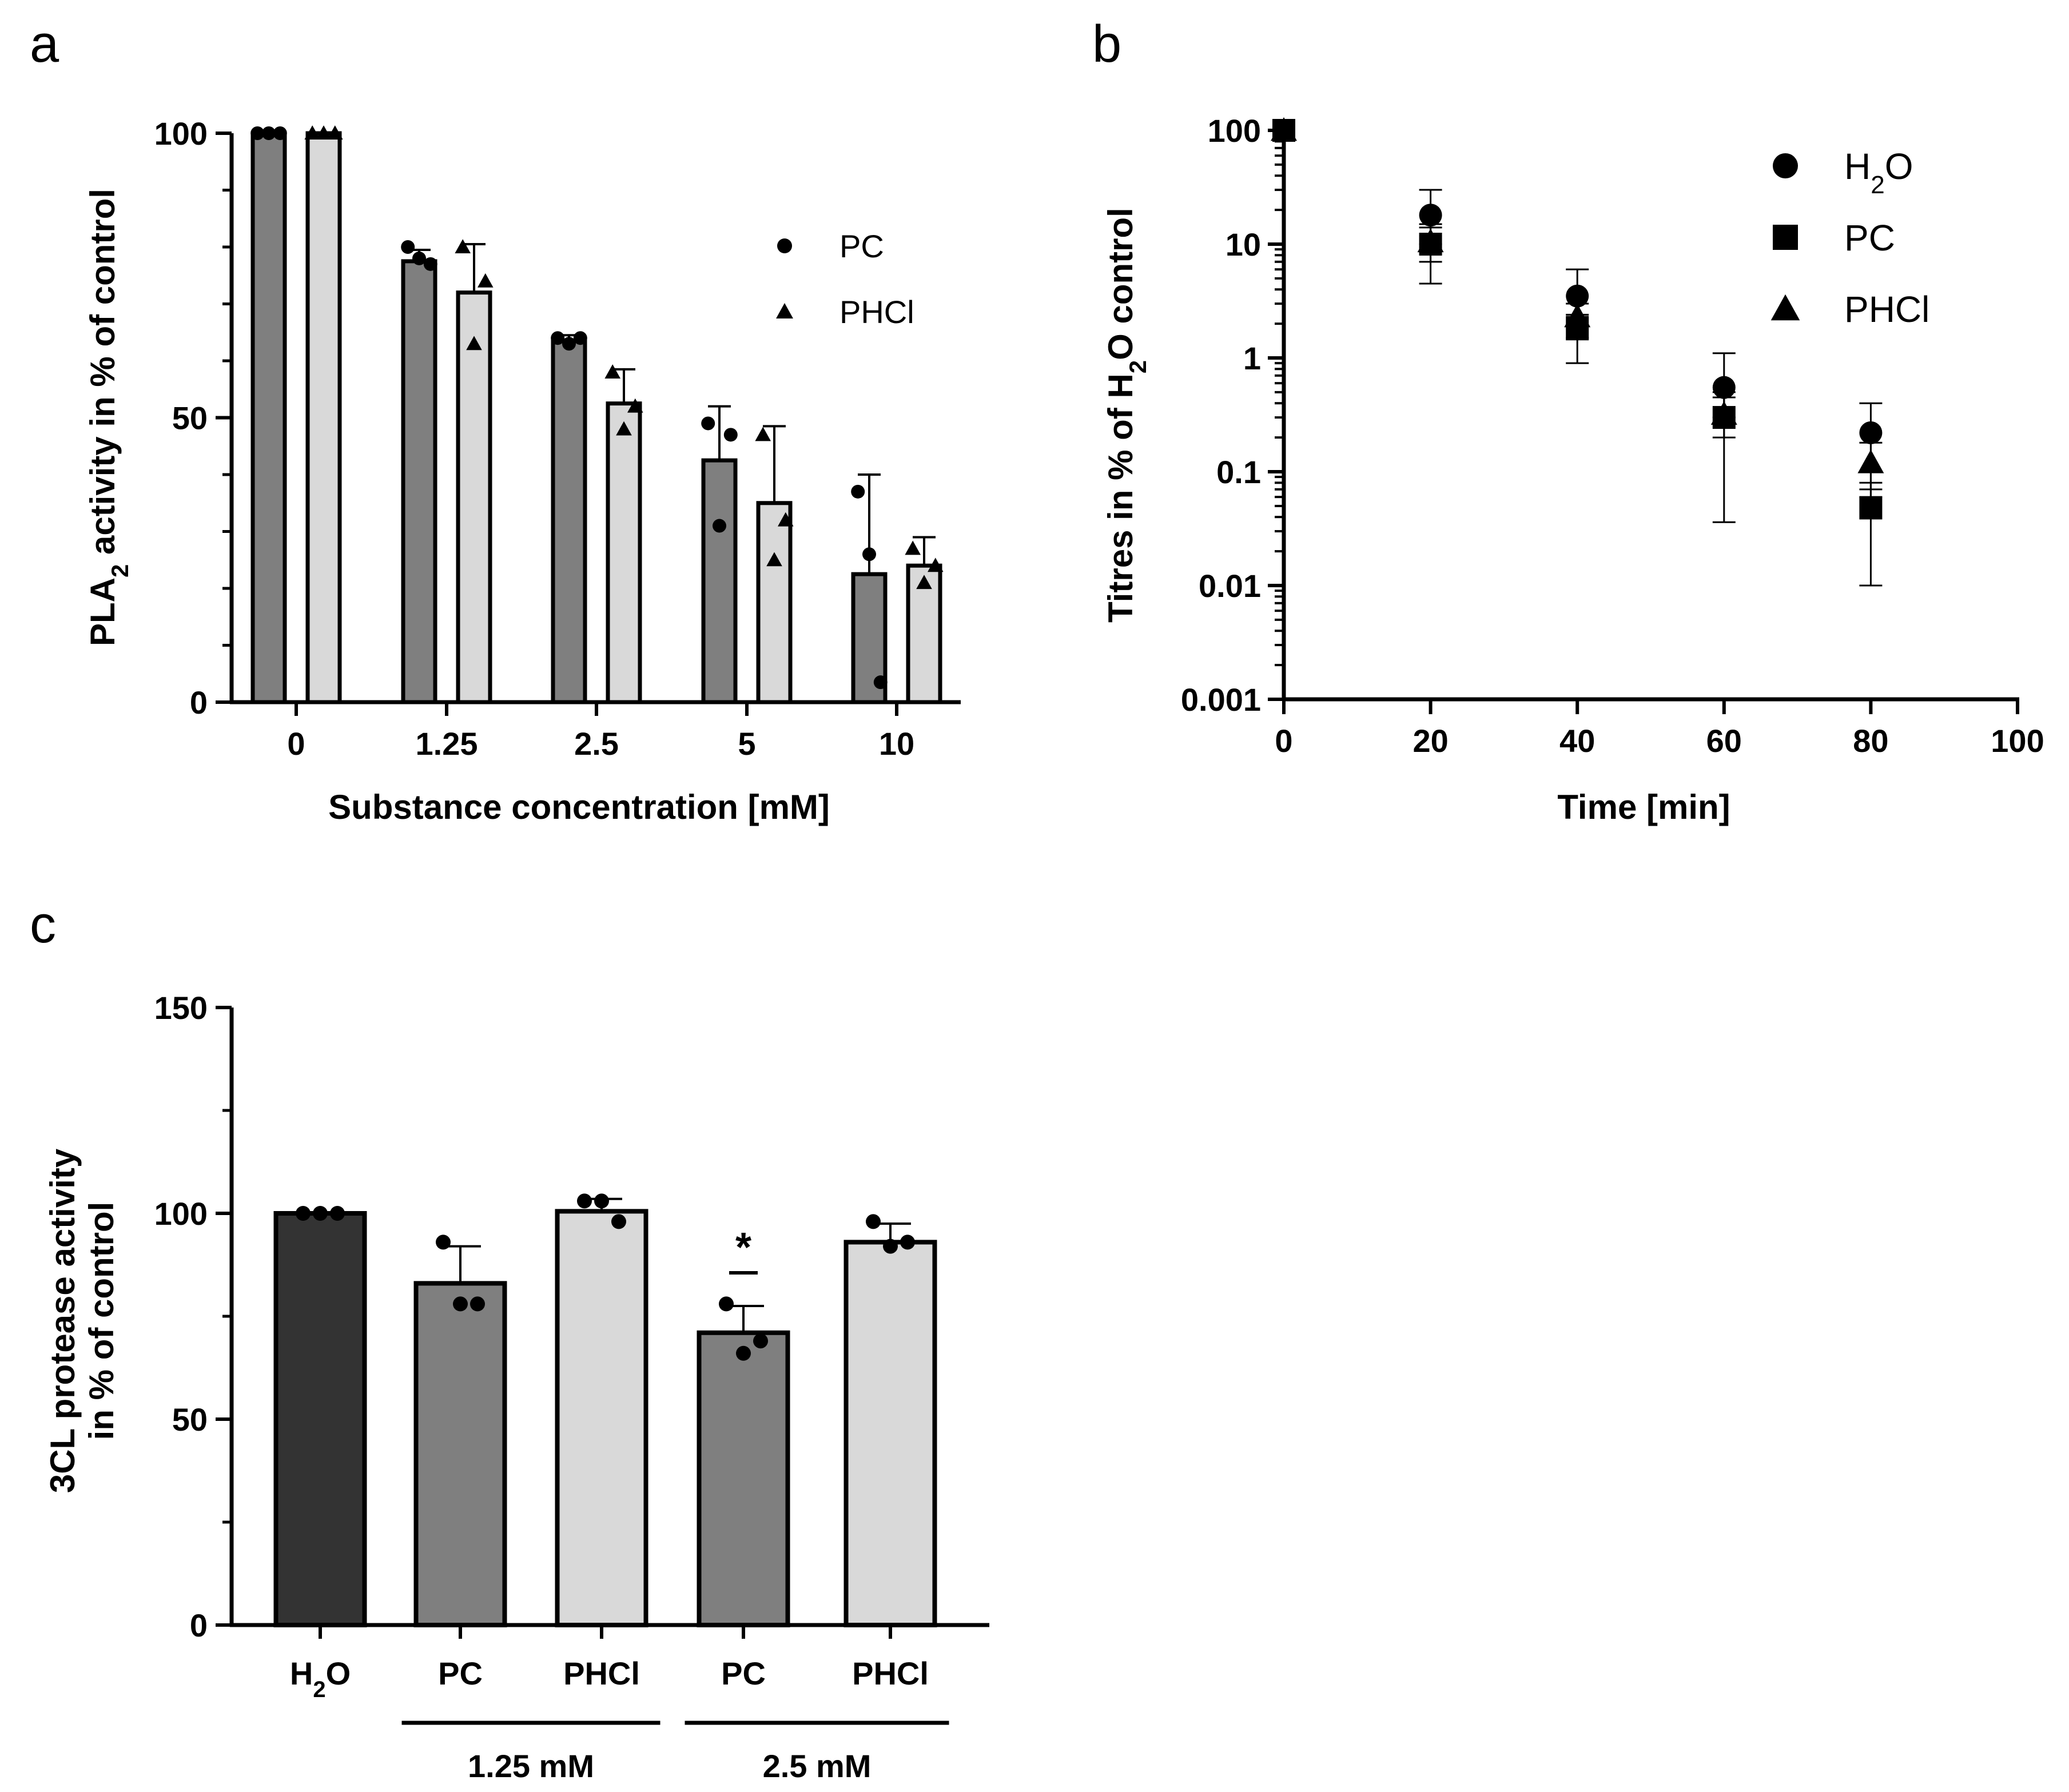 The image size is (2069, 1792). What do you see at coordinates (1430, 741) in the screenshot?
I see `x-tick-label: 20` at bounding box center [1430, 741].